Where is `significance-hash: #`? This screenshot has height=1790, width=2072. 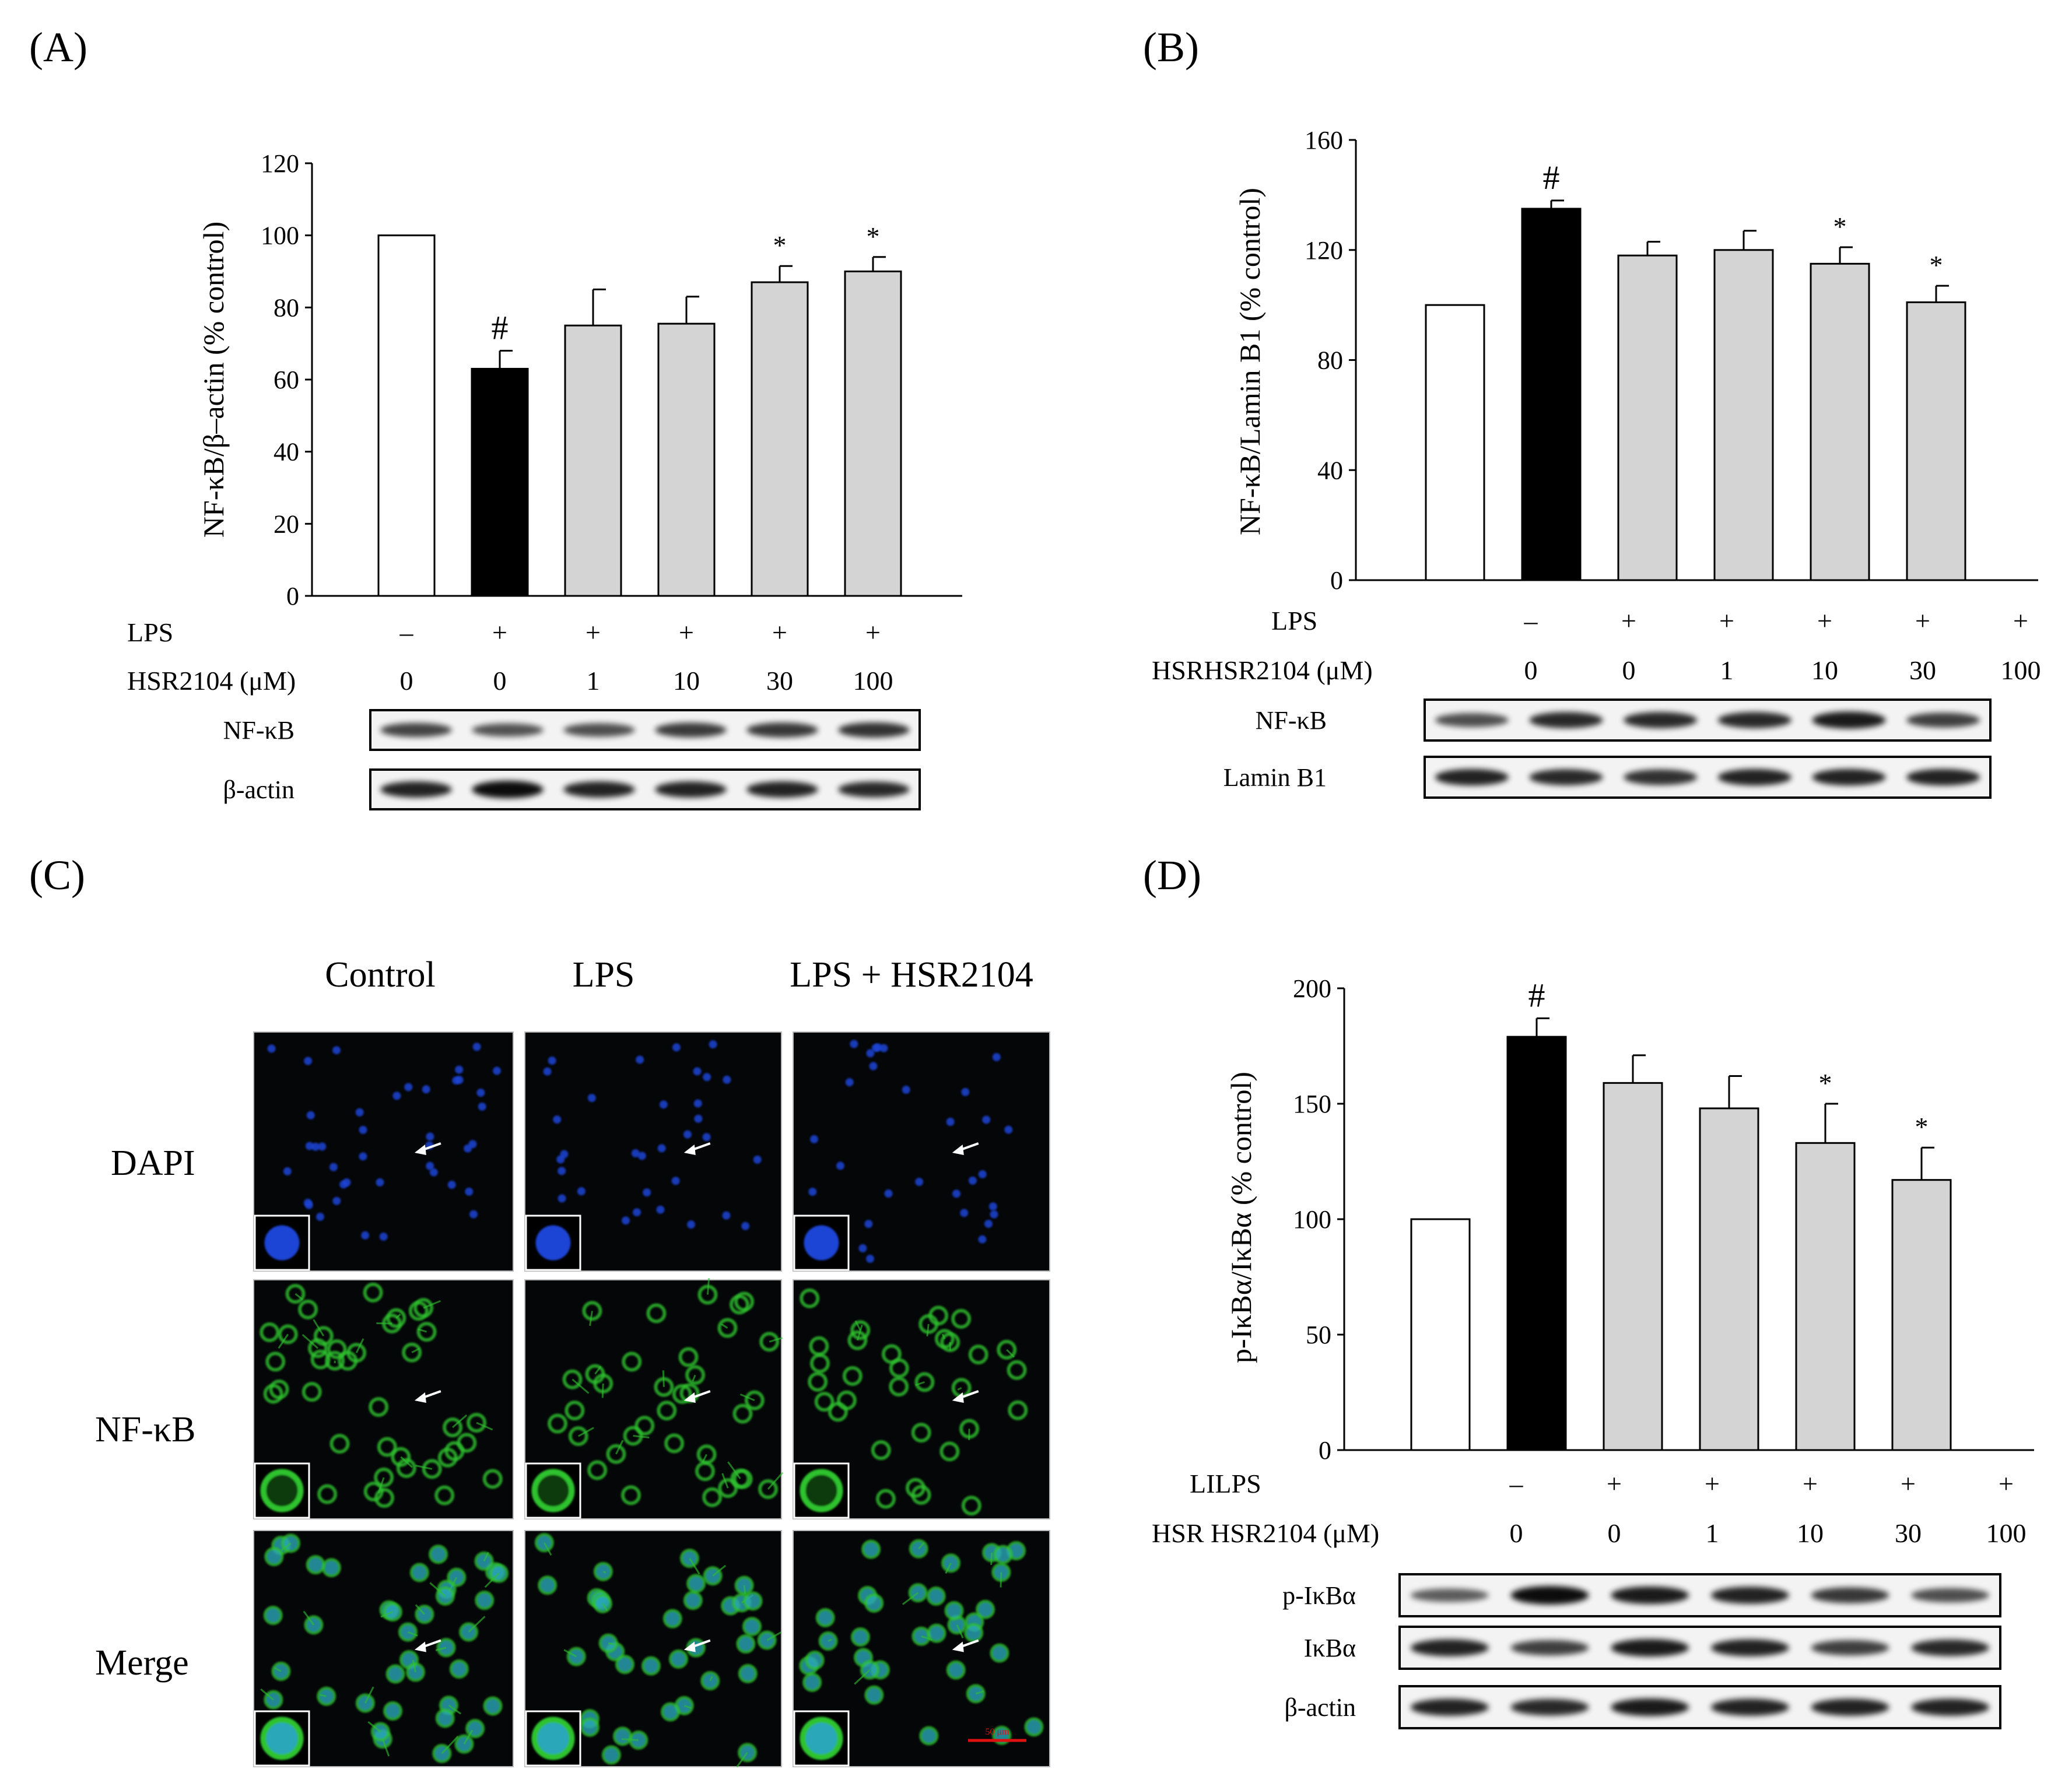 significance-hash: # is located at coordinates (1552, 177).